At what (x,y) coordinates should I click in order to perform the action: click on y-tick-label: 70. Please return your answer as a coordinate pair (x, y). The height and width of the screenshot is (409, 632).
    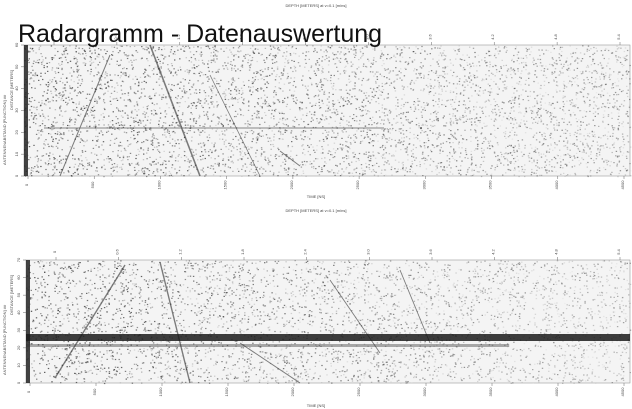
    Looking at the image, I should click on (18, 259).